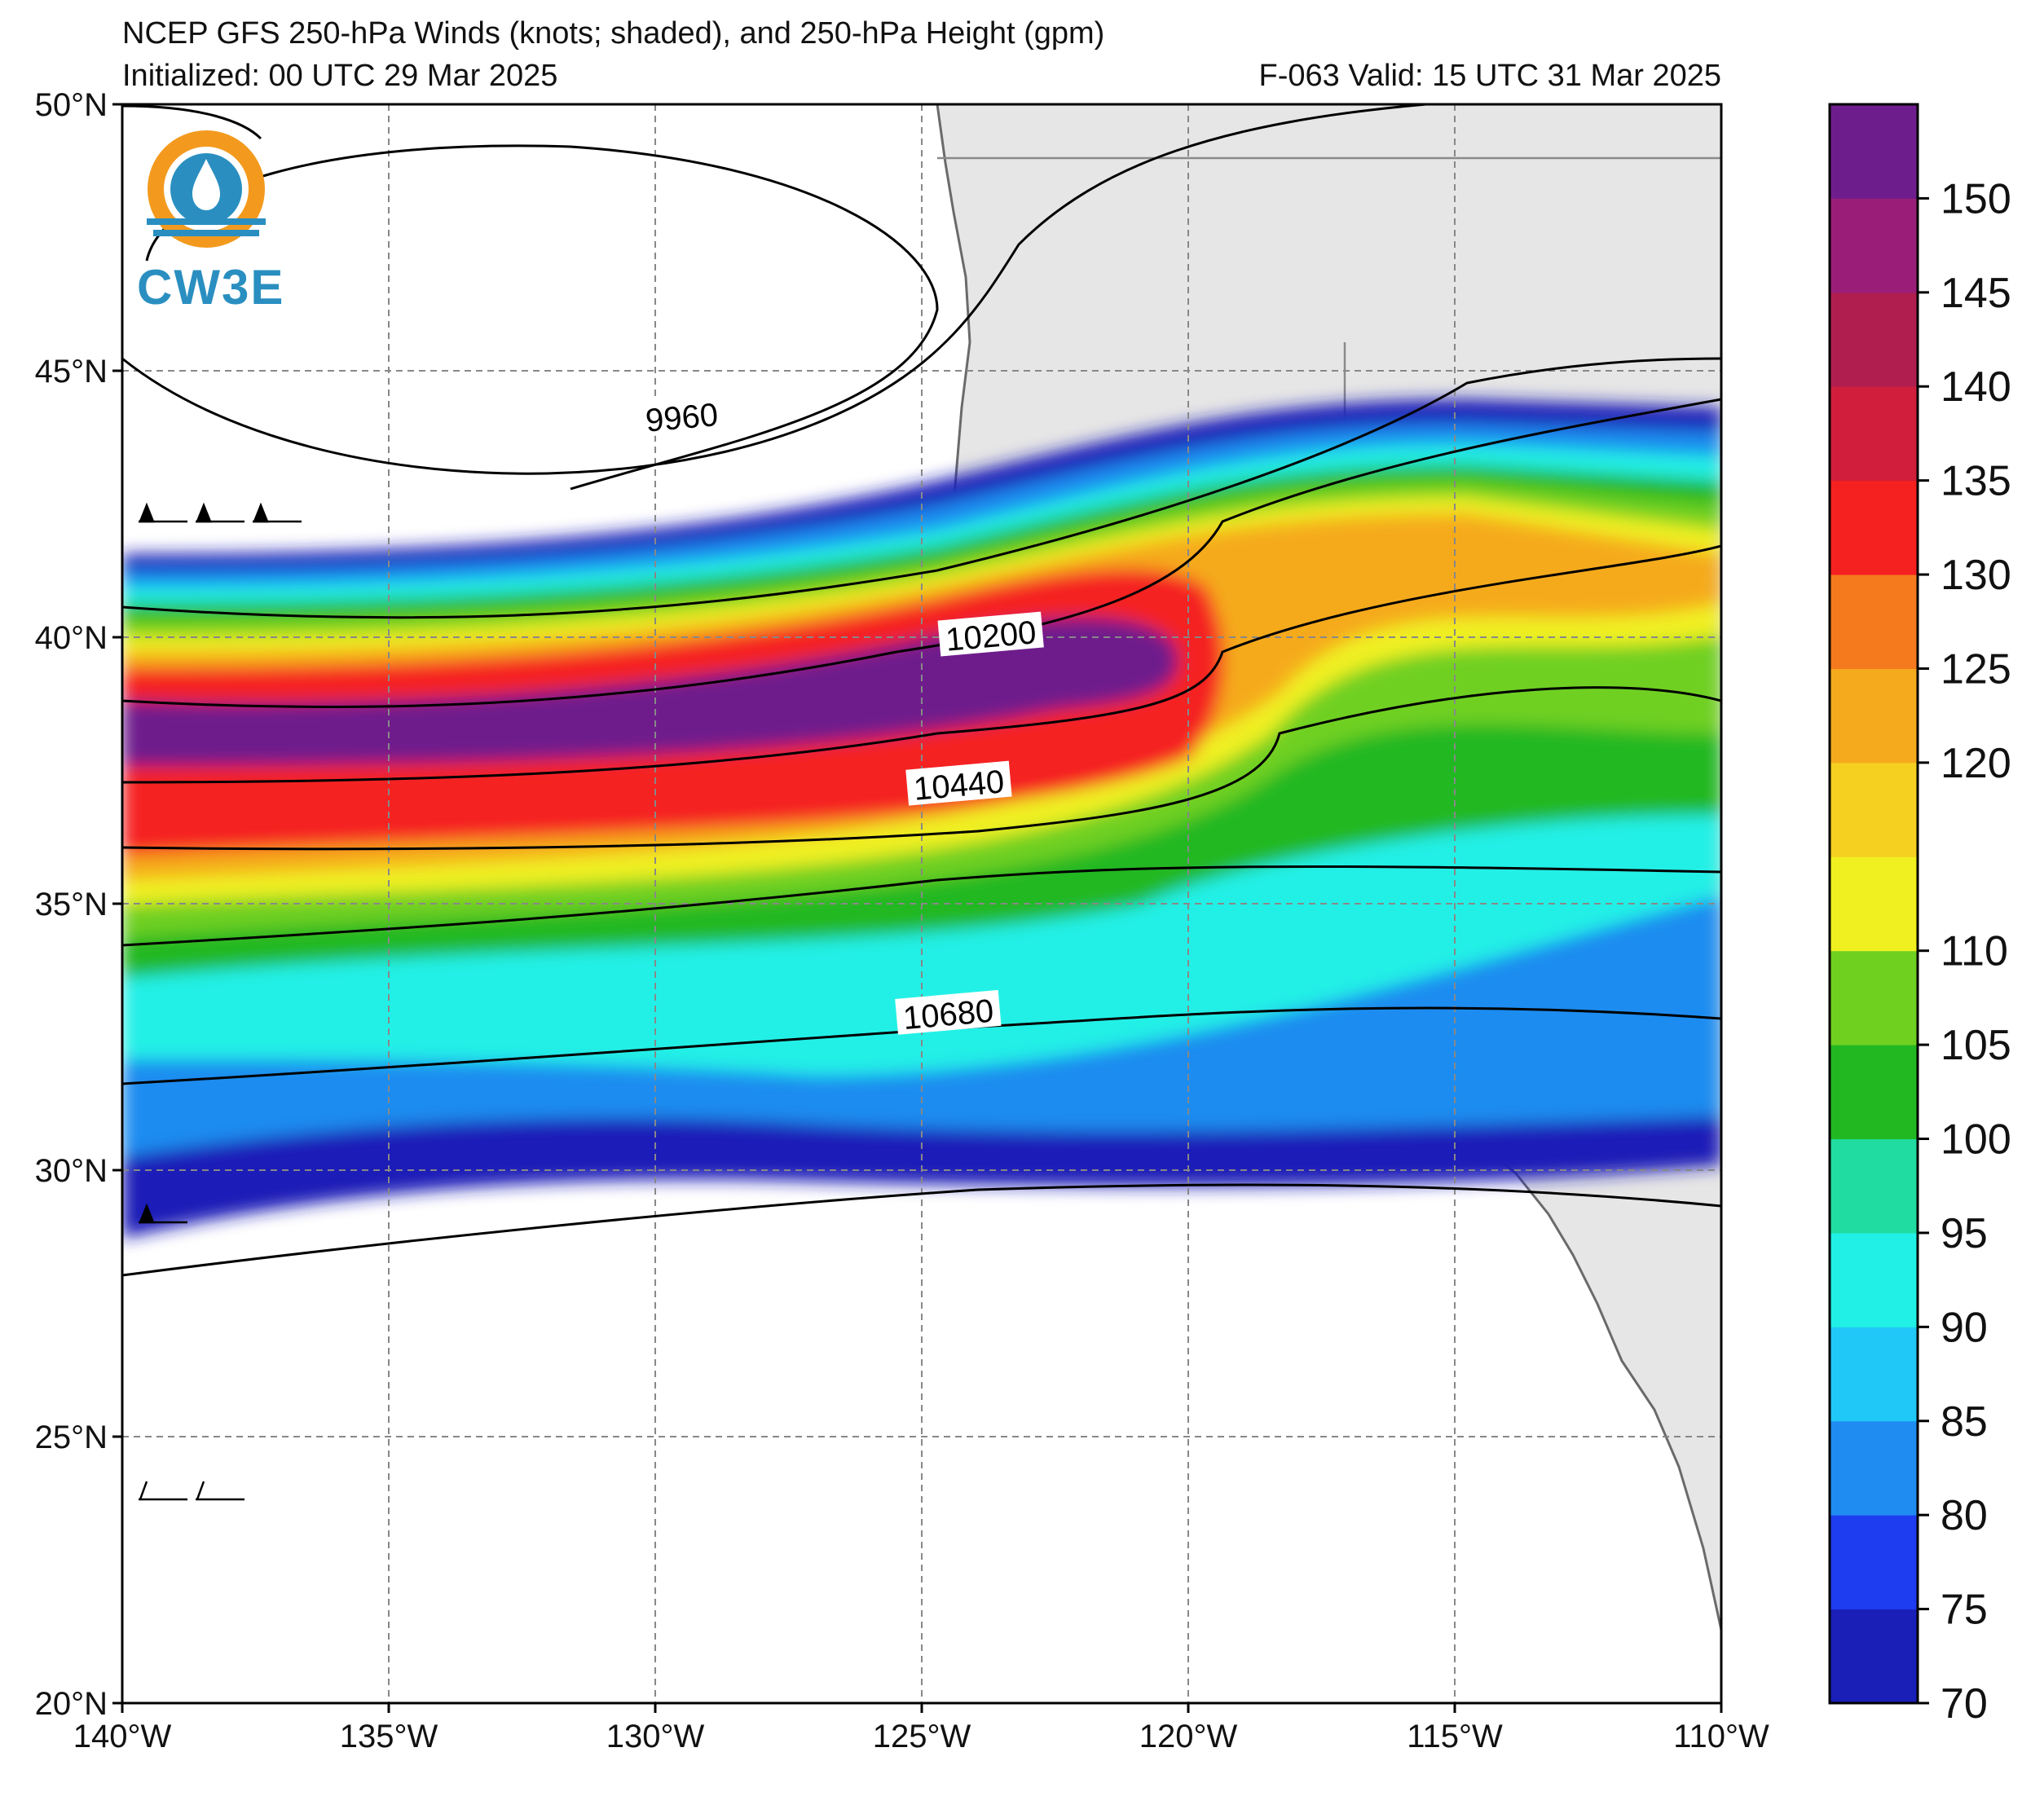 The height and width of the screenshot is (1796, 2044). I want to click on colorbar-tick-label: 125, so click(1975, 669).